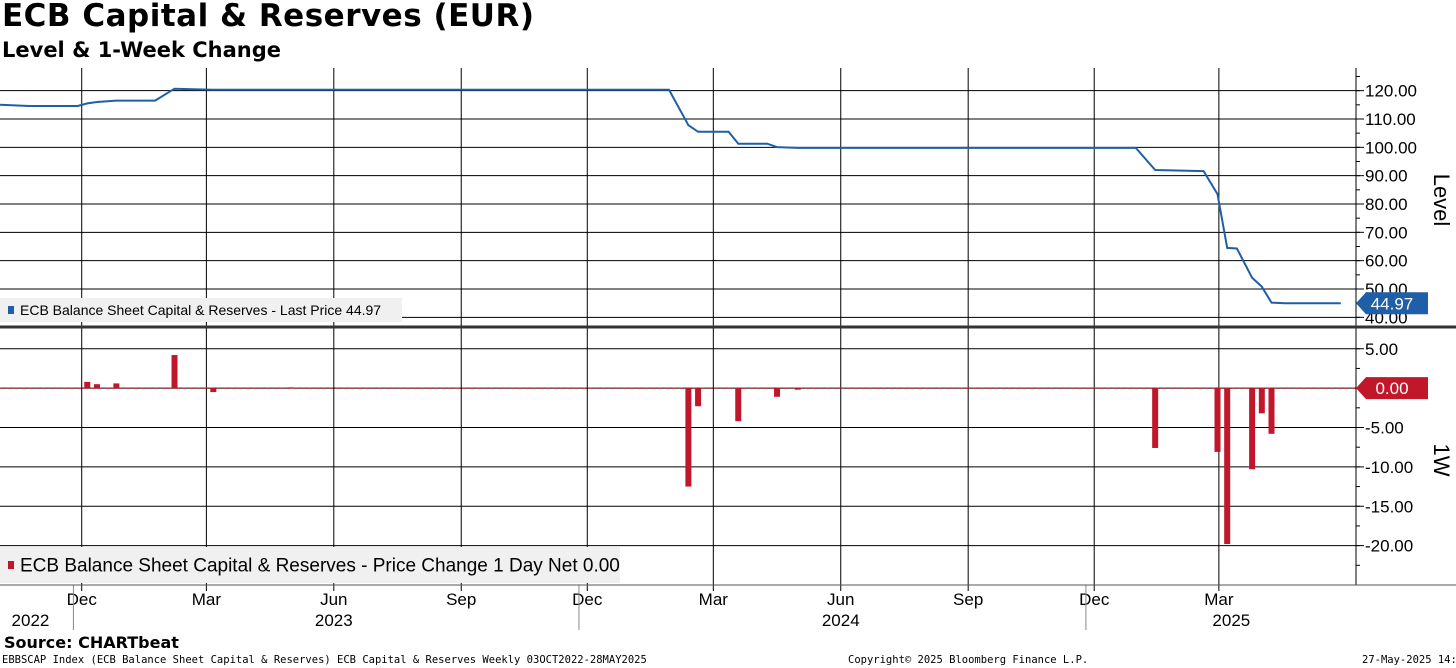 The height and width of the screenshot is (668, 1456). I want to click on x-year-label: 2022, so click(31, 620).